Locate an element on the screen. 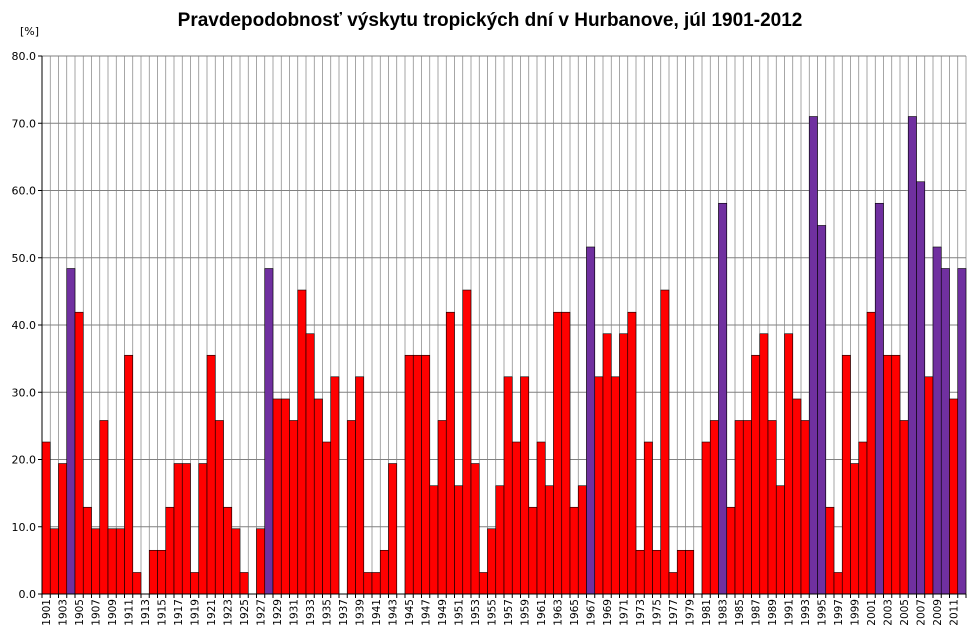 The height and width of the screenshot is (639, 980). x-tick-label: 2005 is located at coordinates (905, 612).